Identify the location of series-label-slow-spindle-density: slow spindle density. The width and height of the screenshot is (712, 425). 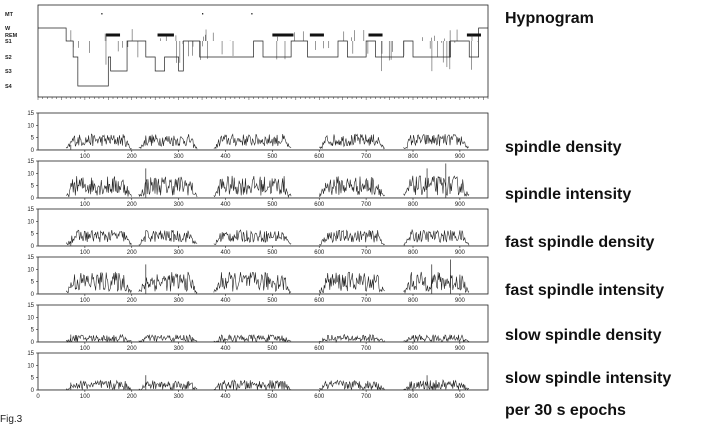
(583, 335).